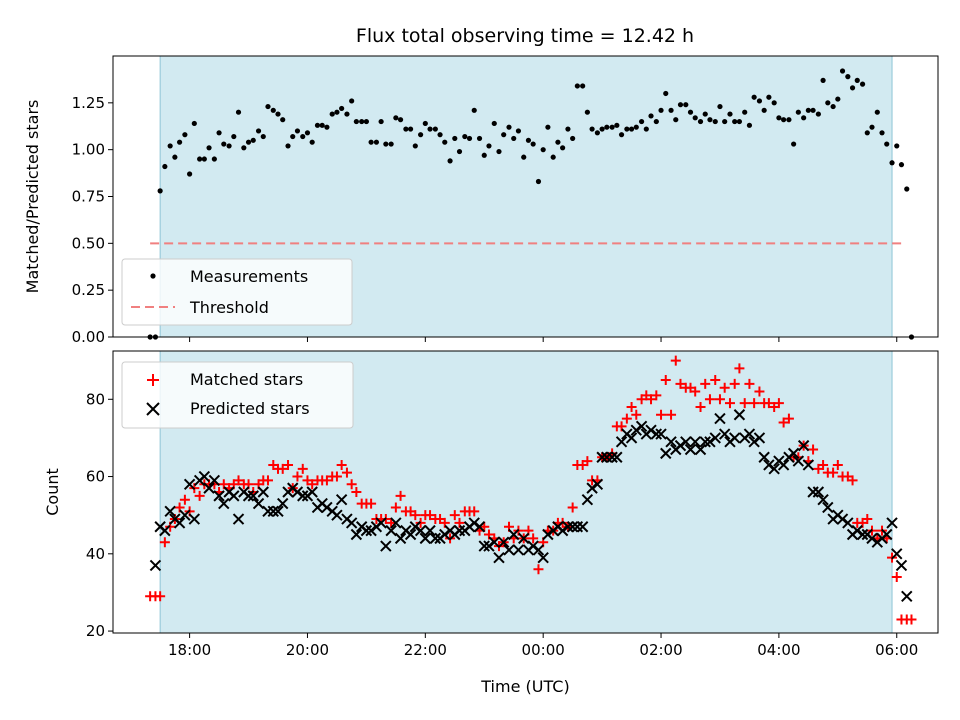 This screenshot has height=720, width=960. I want to click on x-tick-label: 06:00, so click(896, 650).